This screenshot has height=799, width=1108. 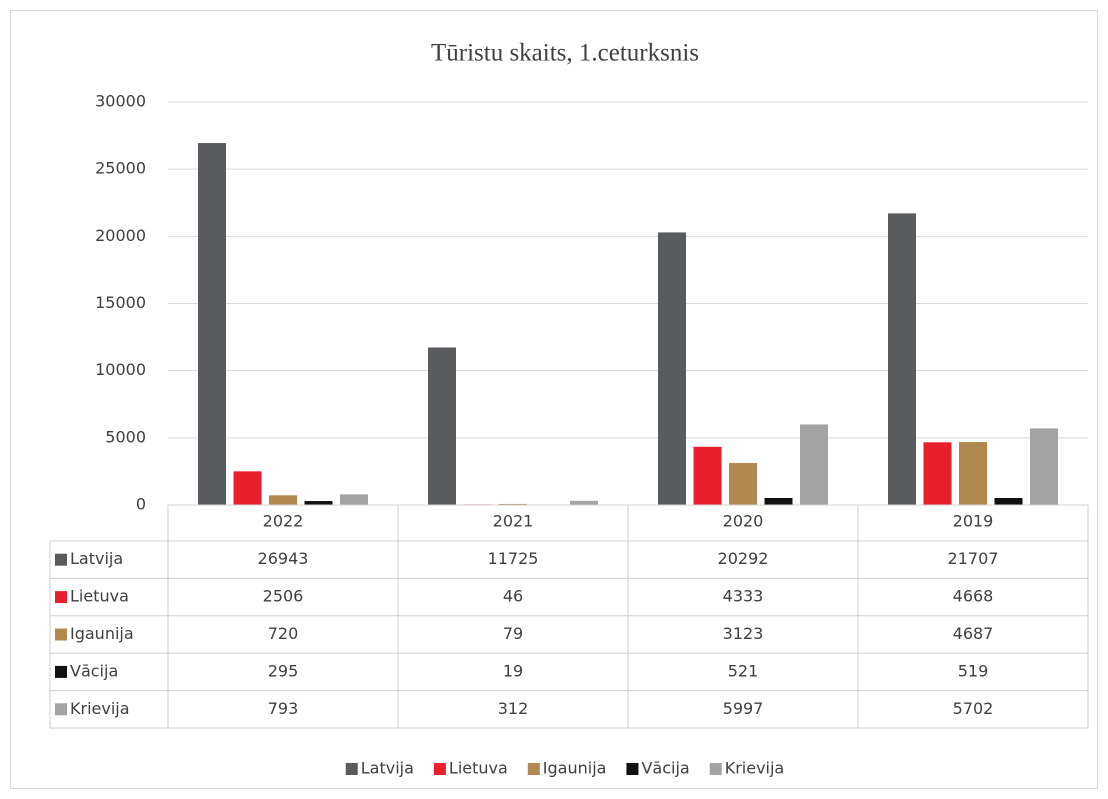 I want to click on table-cell: 295, so click(x=283, y=670).